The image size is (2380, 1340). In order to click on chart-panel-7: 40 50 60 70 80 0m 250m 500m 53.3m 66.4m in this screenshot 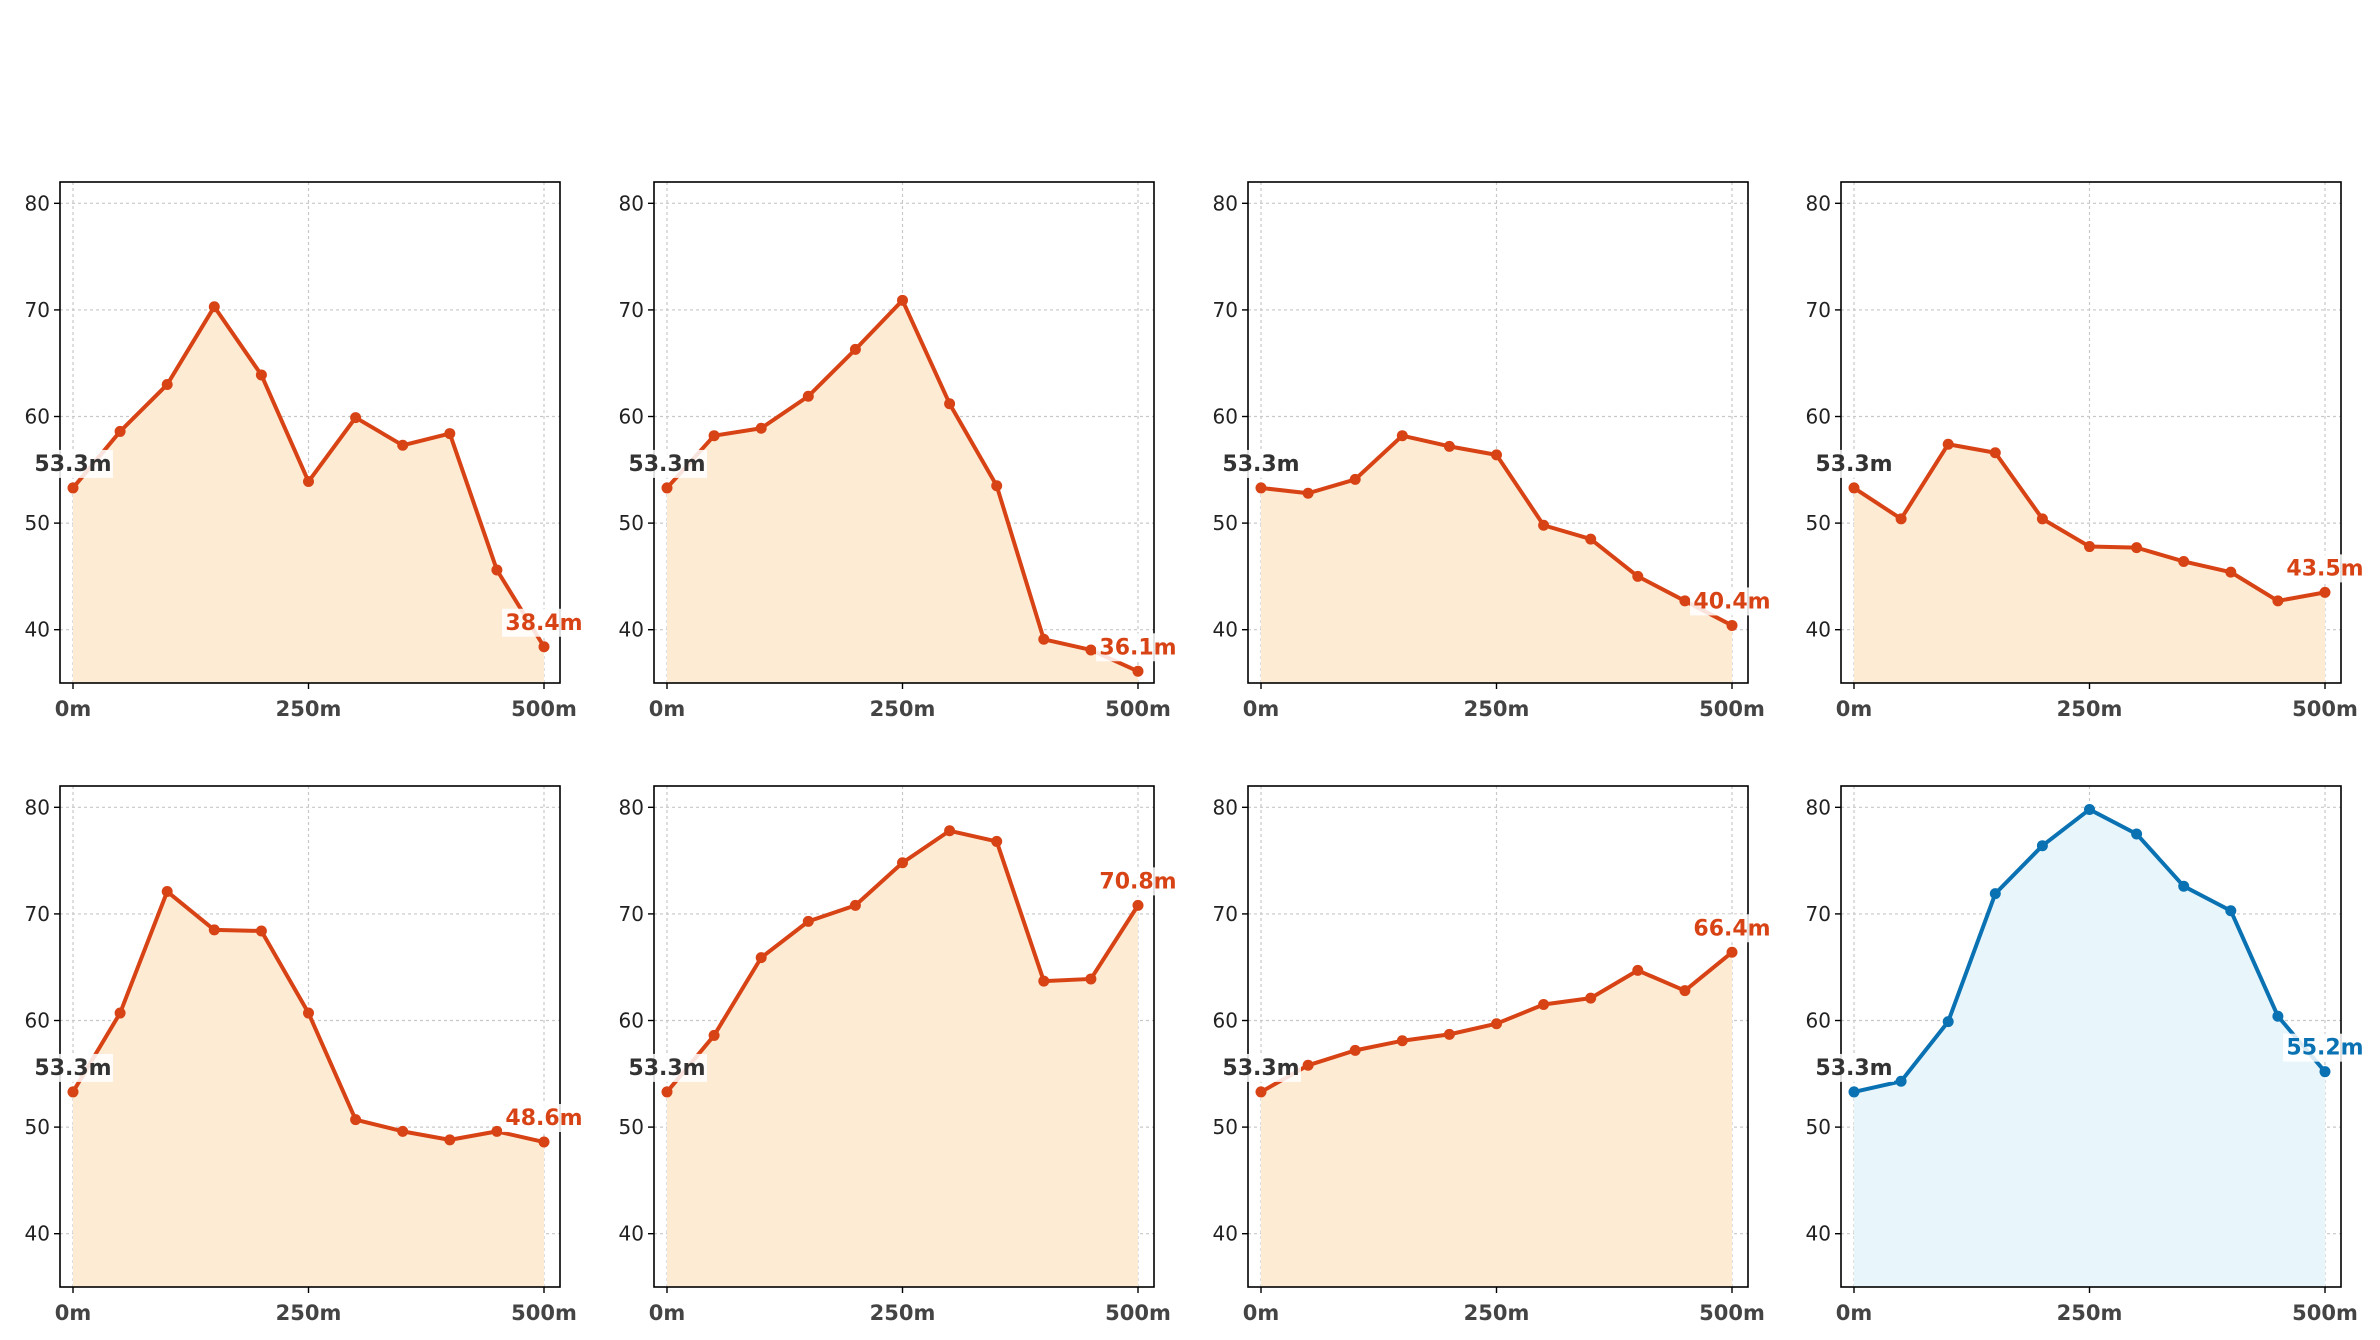, I will do `click(1493, 1055)`.